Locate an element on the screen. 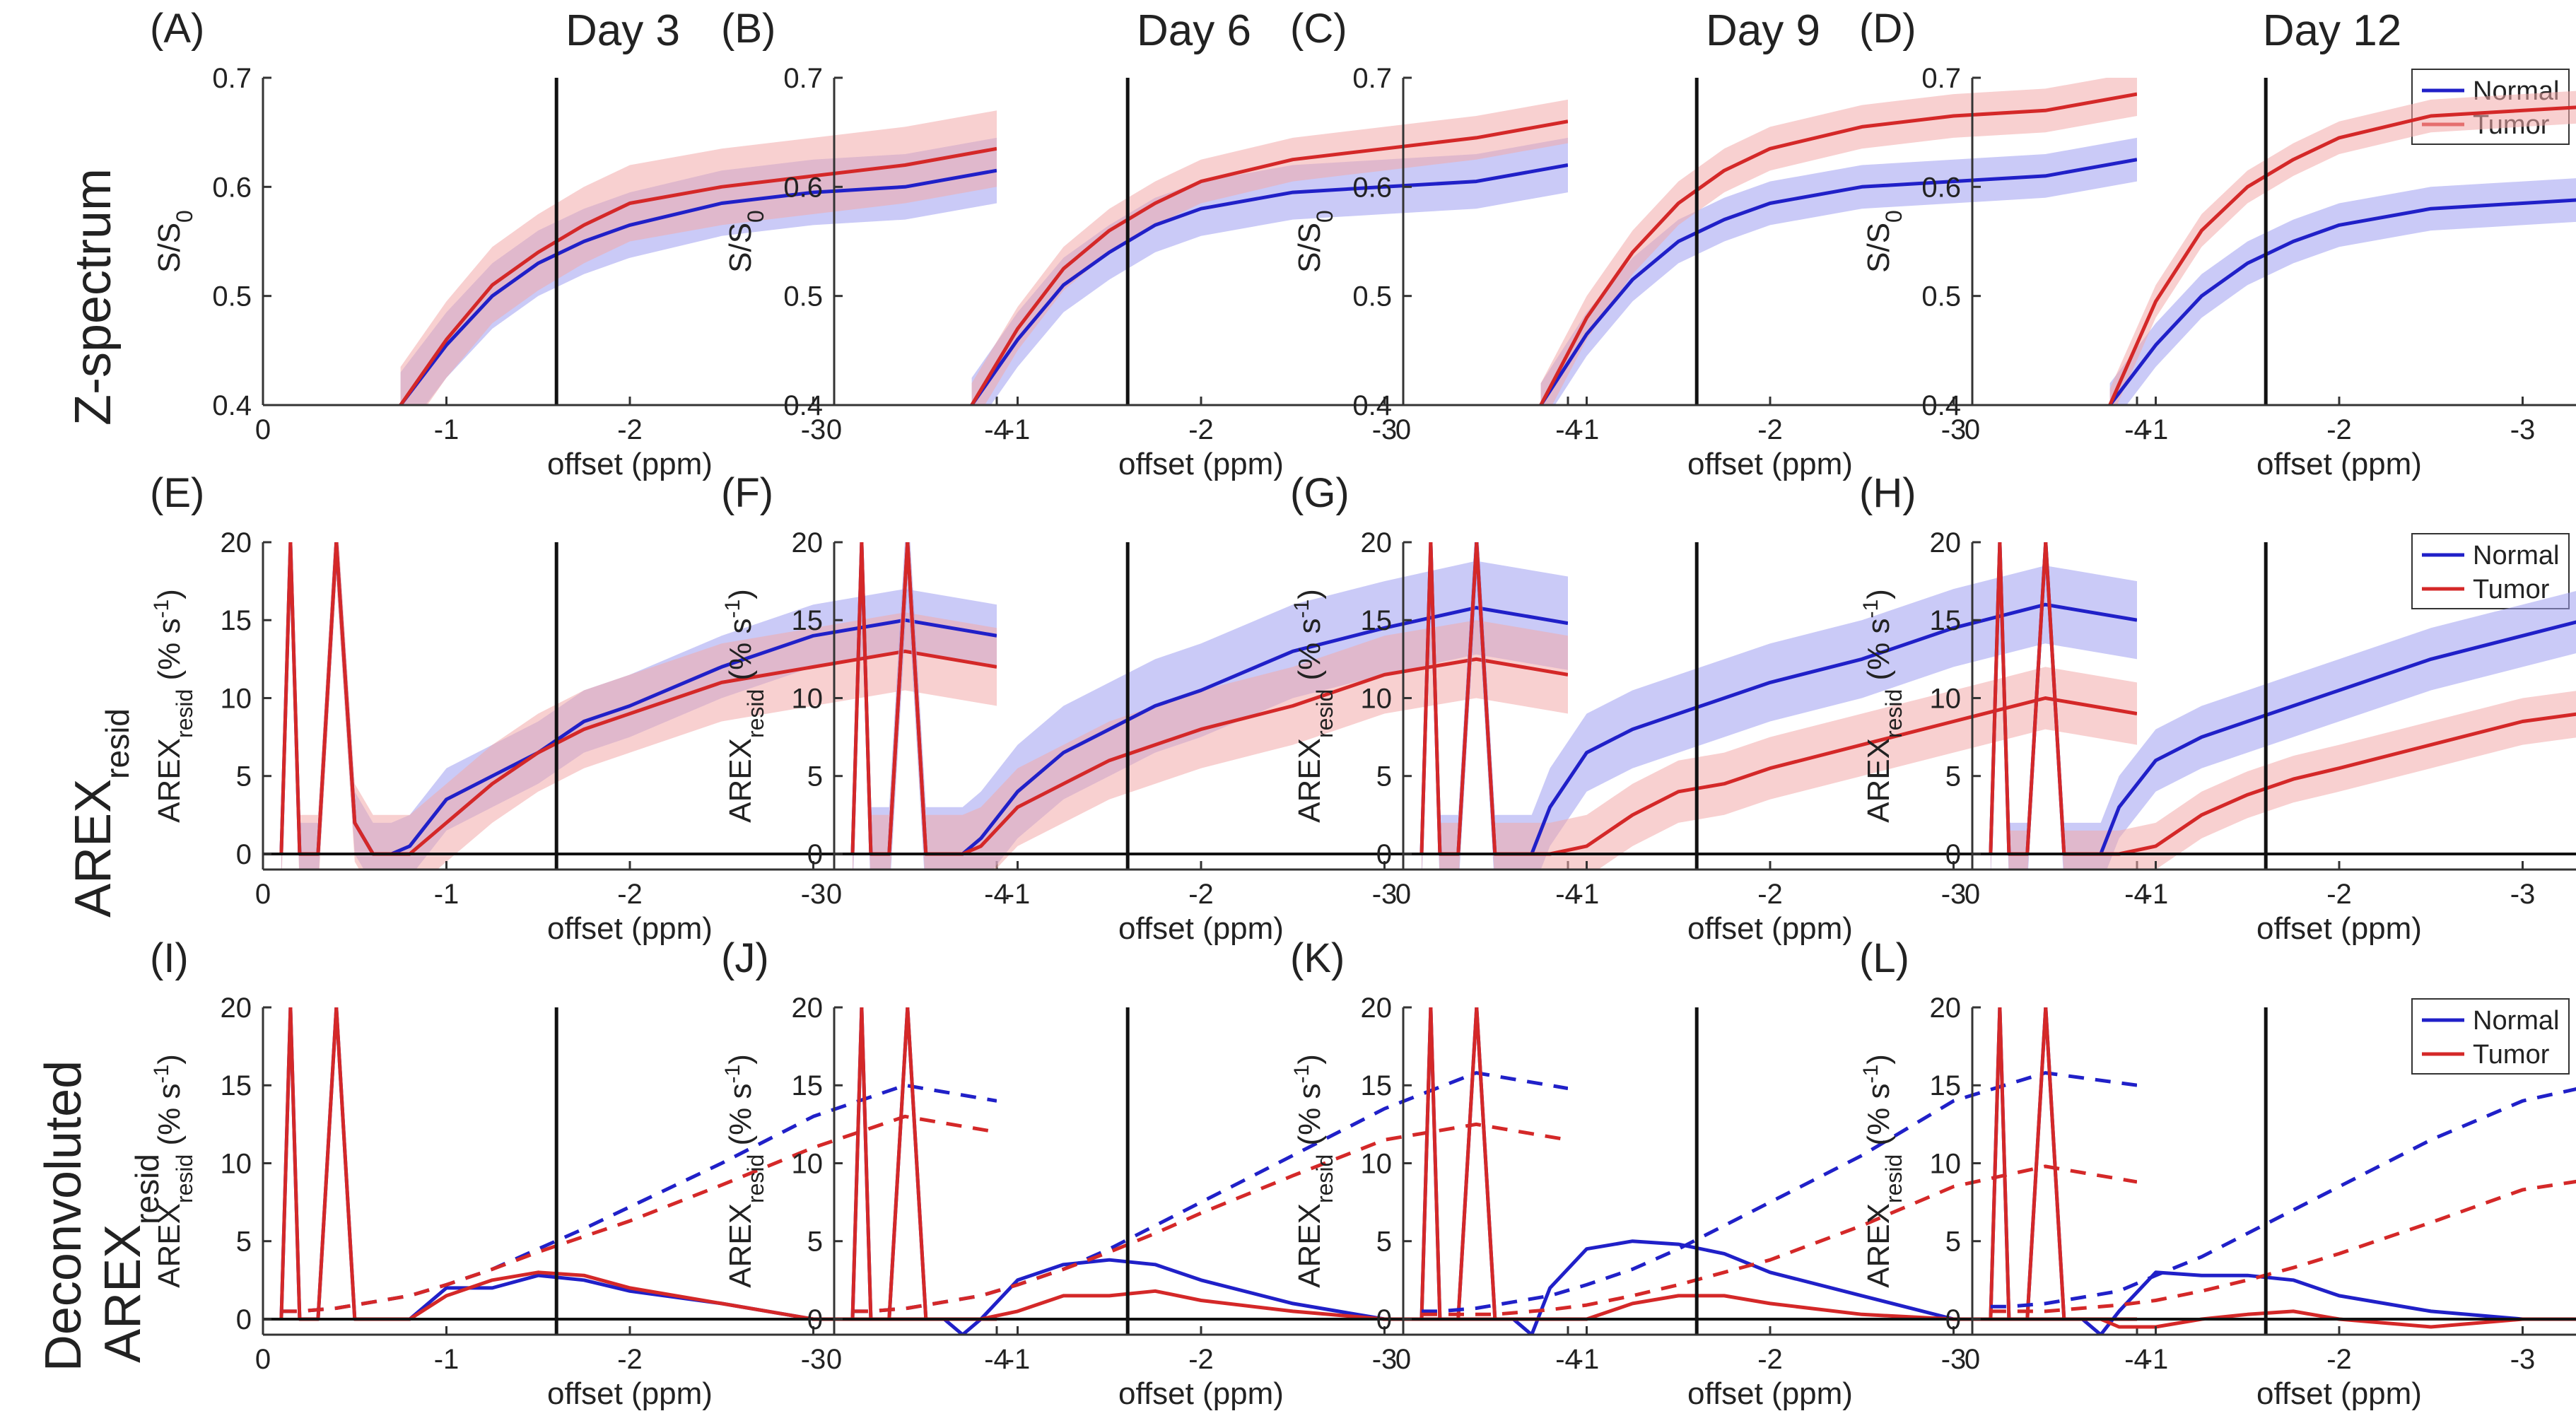 The height and width of the screenshot is (1428, 2576). series-line-normal is located at coordinates (1269, 284).